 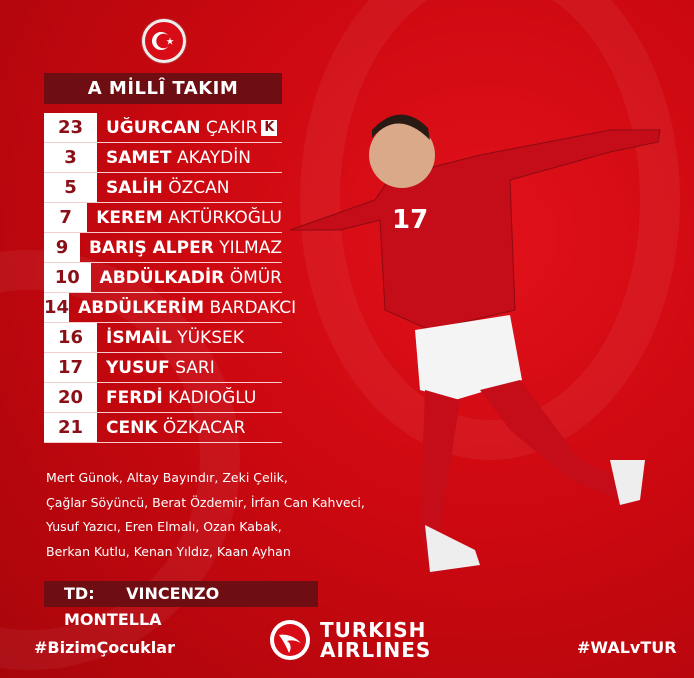 I want to click on player-last-name: ÖZCAN, so click(x=199, y=188).